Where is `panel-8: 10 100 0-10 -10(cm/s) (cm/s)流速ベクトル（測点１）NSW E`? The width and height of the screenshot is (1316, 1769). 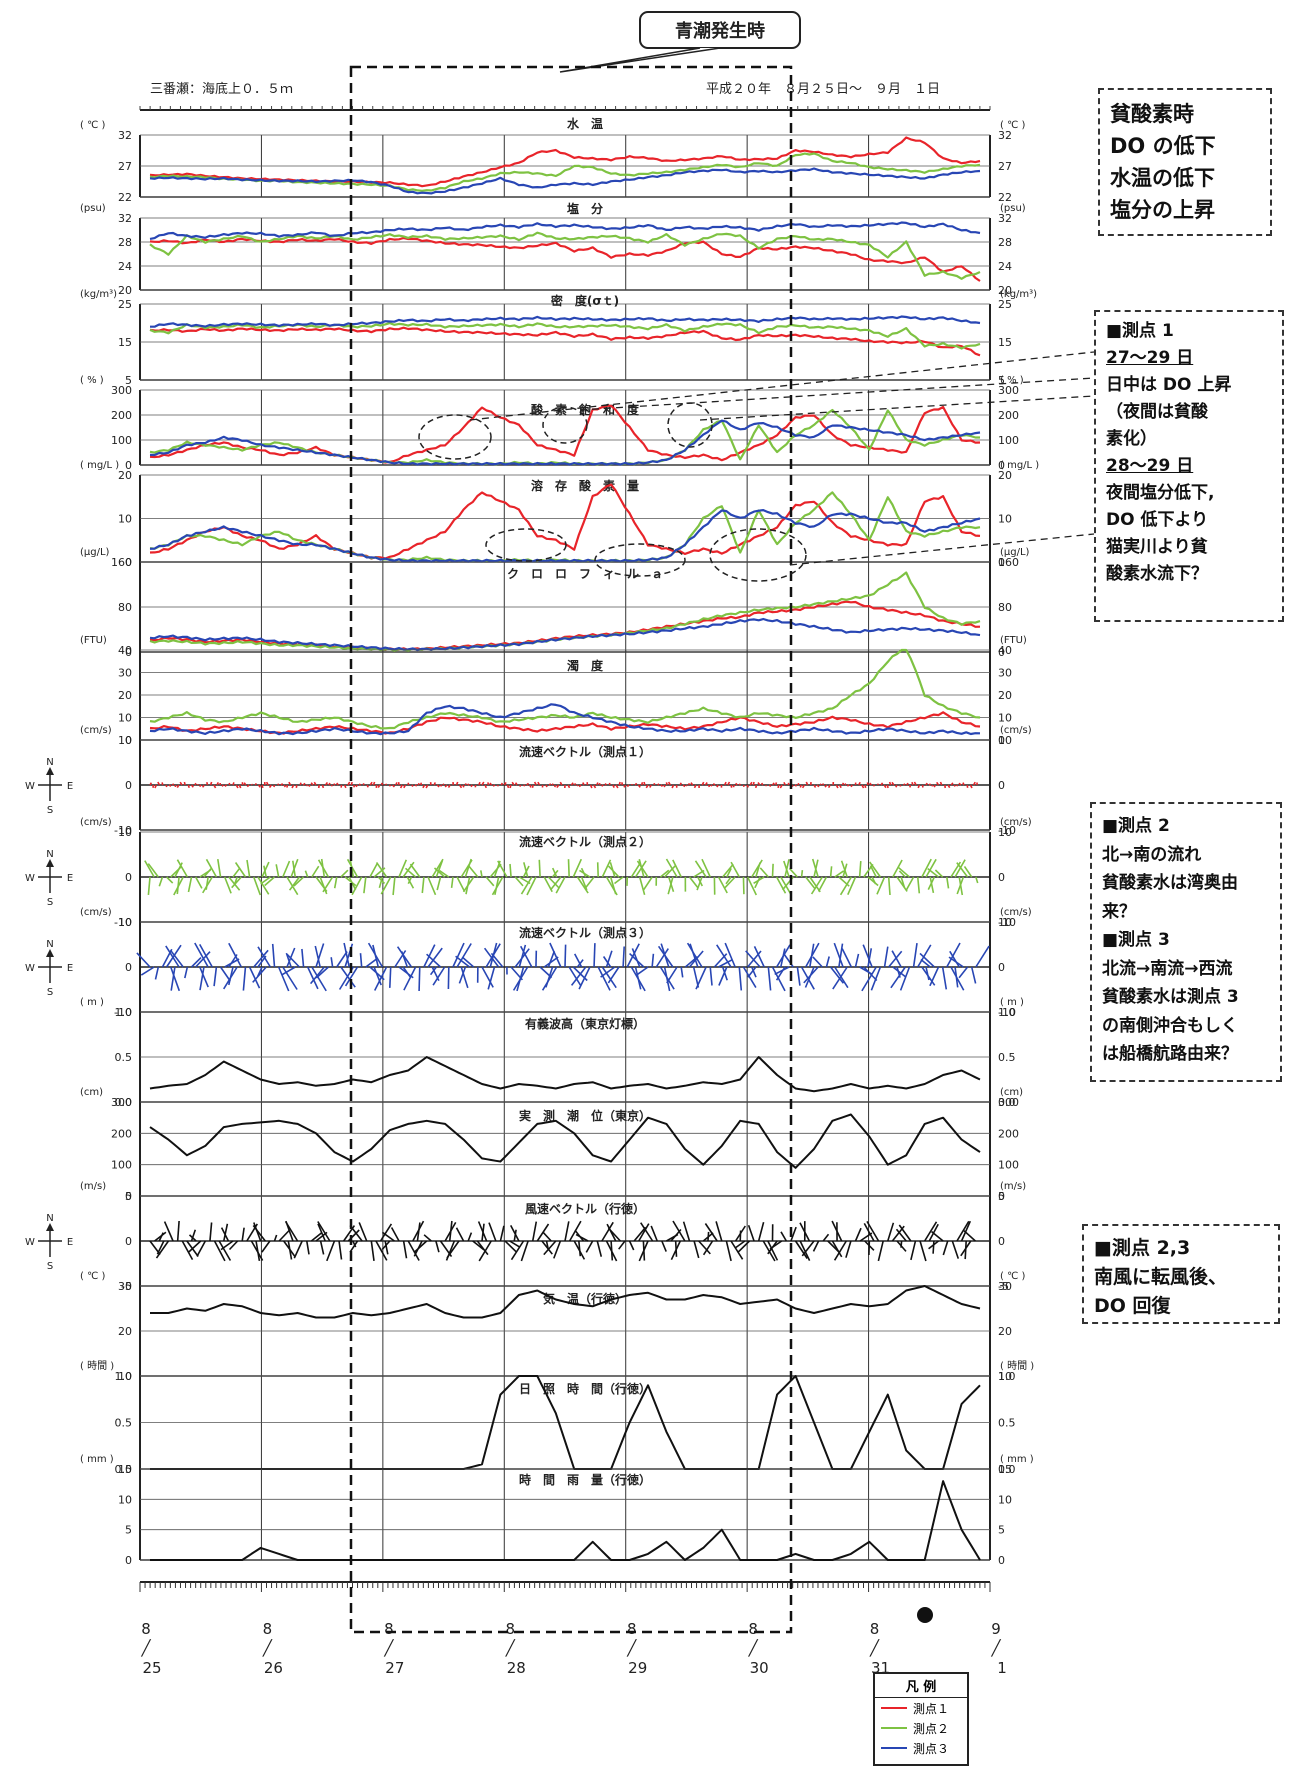 panel-8: 10 100 0-10 -10(cm/s) (cm/s)流速ベクトル（測点１）NSW E is located at coordinates (528, 781).